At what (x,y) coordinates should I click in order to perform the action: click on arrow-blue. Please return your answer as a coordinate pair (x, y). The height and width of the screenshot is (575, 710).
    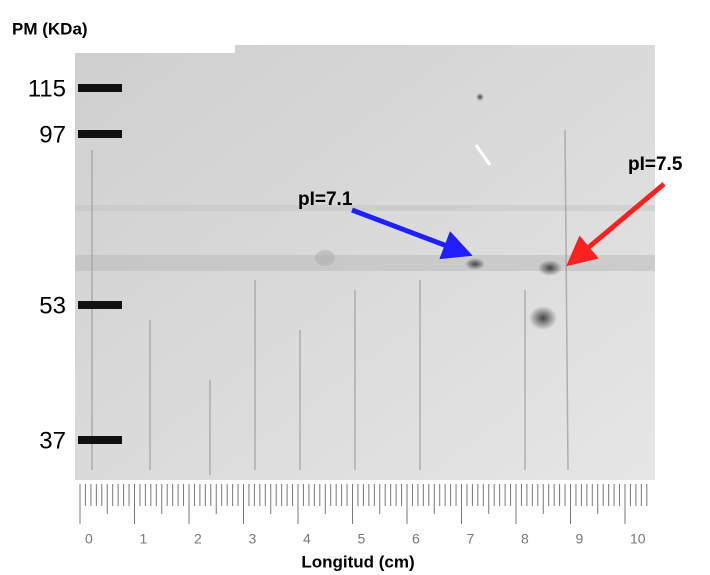
    Looking at the image, I should click on (412, 233).